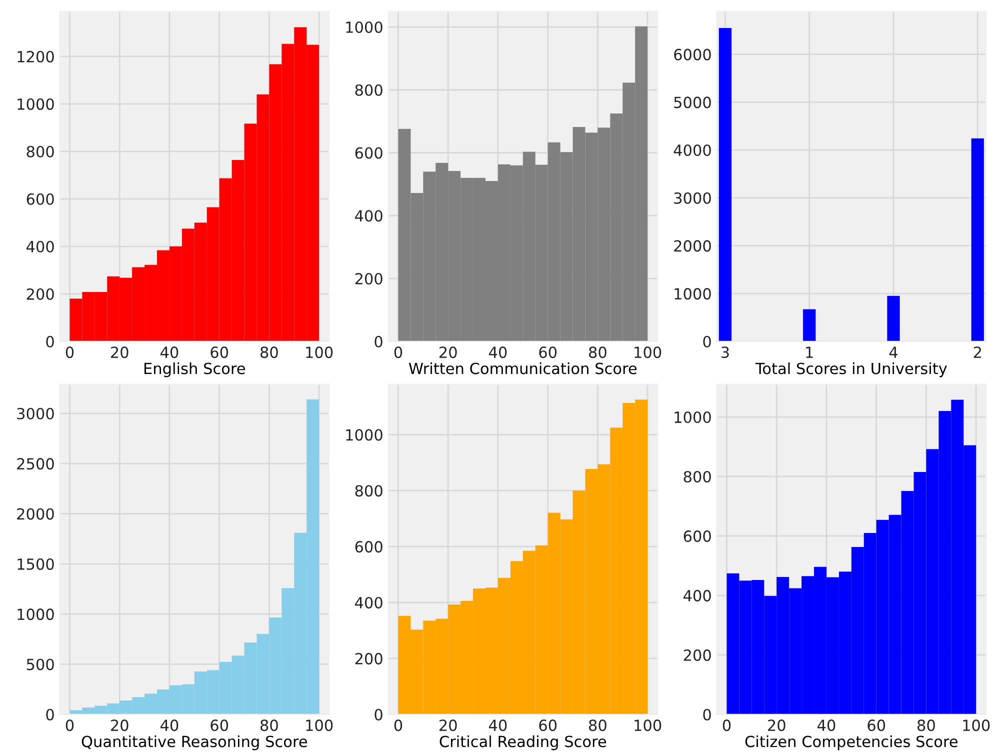  Describe the element at coordinates (194, 742) in the screenshot. I see `x-axis-title: Quantitative Reasoning Score` at that location.